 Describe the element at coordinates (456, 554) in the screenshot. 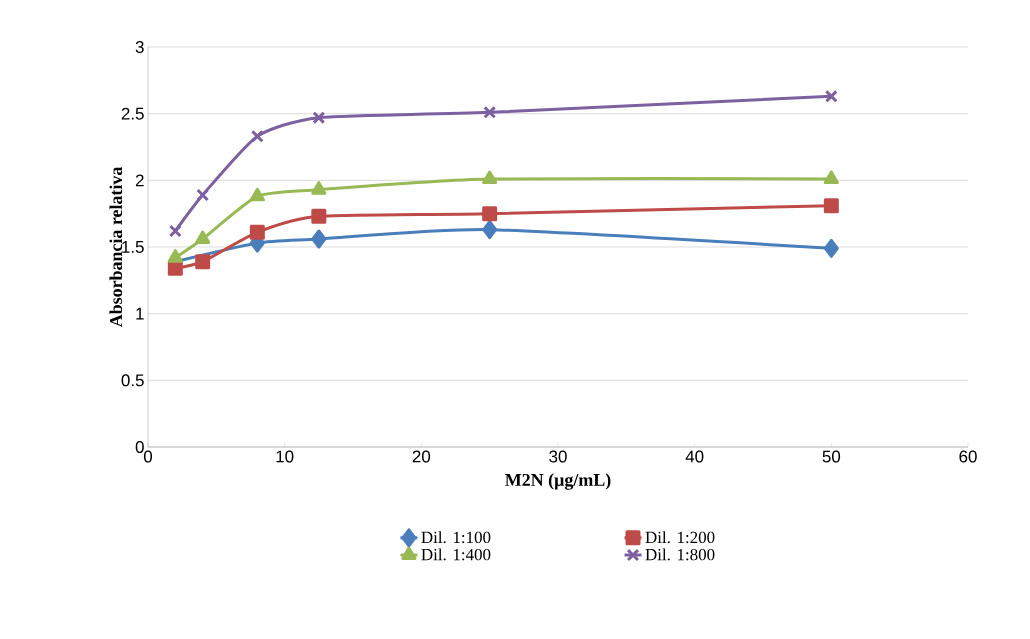

I see `legend-label: Dil. 1:400` at that location.